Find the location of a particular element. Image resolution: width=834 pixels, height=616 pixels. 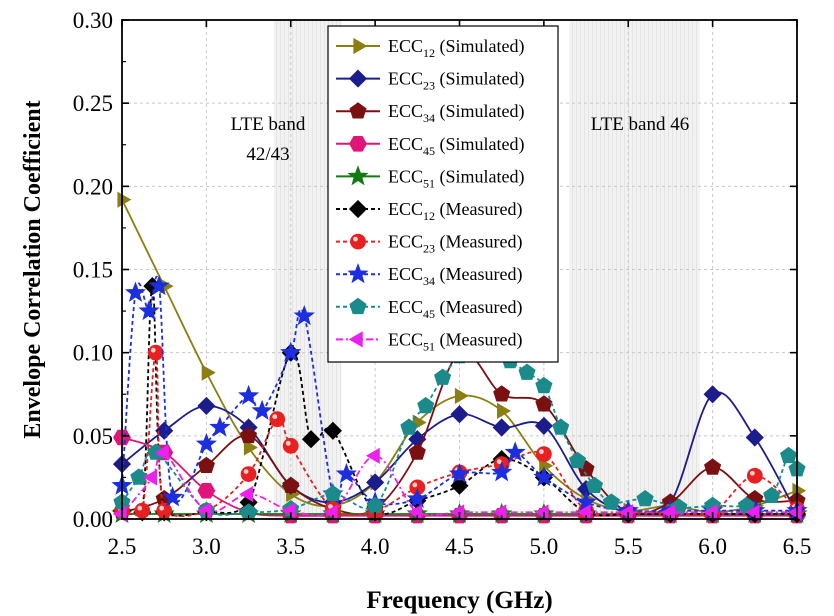

y-tick-label: 0.05 is located at coordinates (93, 436).